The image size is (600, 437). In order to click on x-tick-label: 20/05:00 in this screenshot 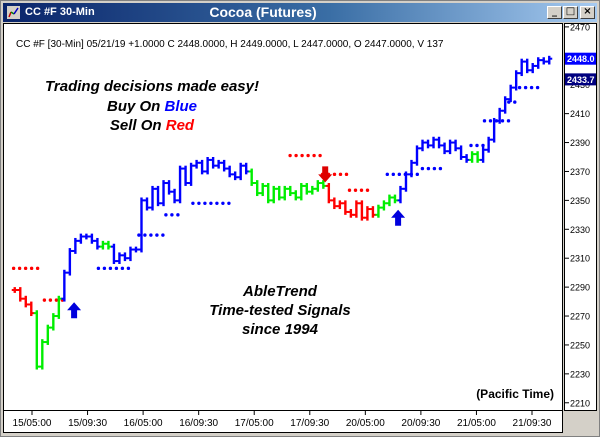, I will do `click(365, 423)`.